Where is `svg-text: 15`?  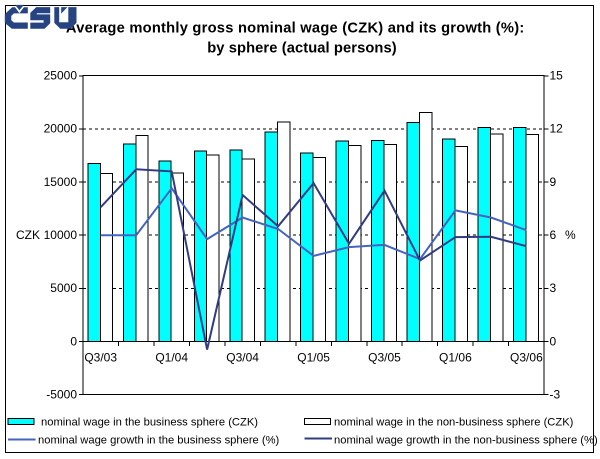
svg-text: 15 is located at coordinates (557, 76).